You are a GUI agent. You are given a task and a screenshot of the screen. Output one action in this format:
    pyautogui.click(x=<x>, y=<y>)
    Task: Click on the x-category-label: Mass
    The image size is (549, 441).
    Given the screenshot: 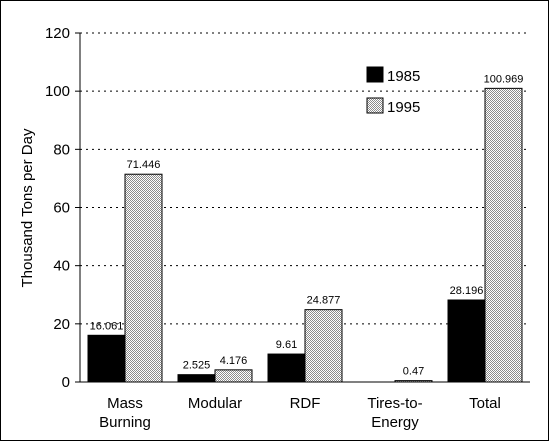 What is the action you would take?
    pyautogui.click(x=125, y=403)
    